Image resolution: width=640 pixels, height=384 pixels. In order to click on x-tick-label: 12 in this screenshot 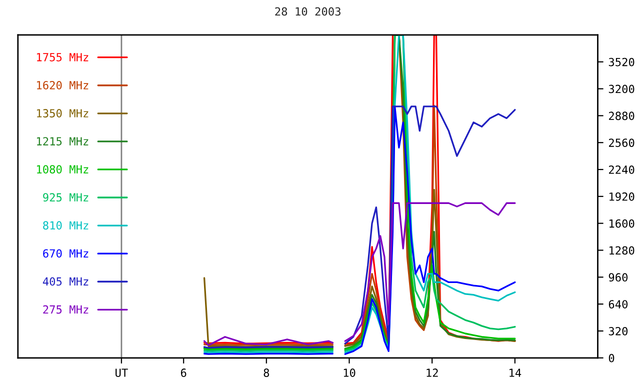, I will do `click(432, 372)`.